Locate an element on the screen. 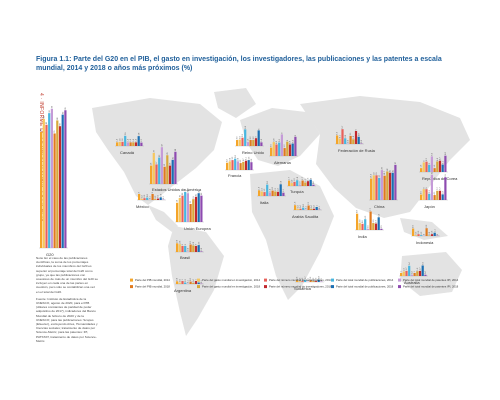 Image resolution: width=500 pixels, height=400 pixels. bar-value-label: 1.7 is located at coordinates (421, 269).